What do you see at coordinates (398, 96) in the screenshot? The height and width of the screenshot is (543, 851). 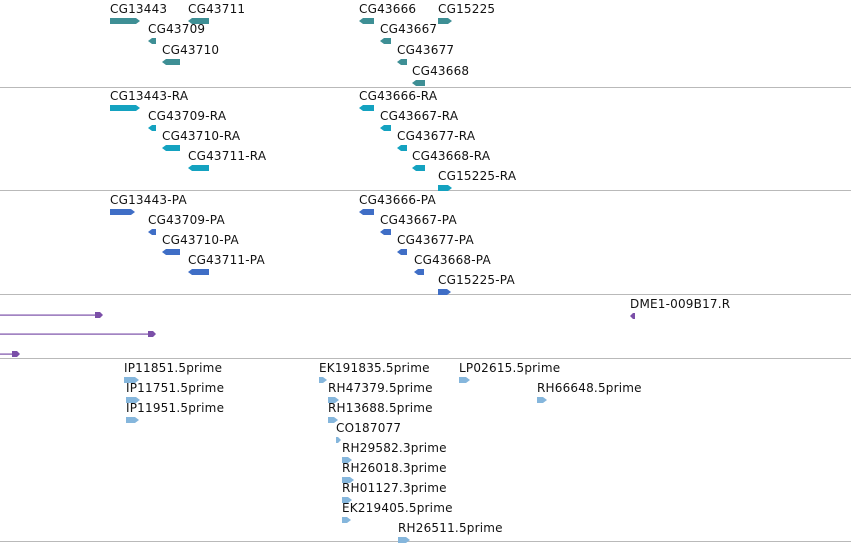 I see `feature-label: CG43666-RA` at bounding box center [398, 96].